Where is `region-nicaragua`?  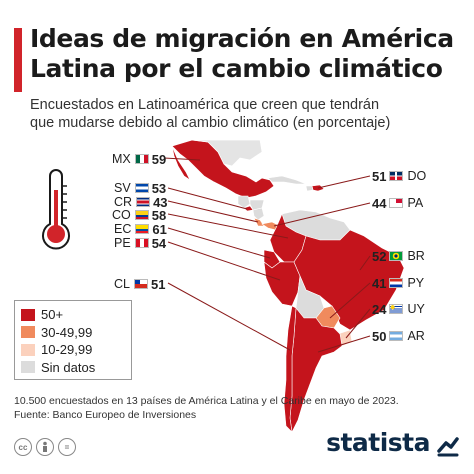
region-nicaragua is located at coordinates (258, 214).